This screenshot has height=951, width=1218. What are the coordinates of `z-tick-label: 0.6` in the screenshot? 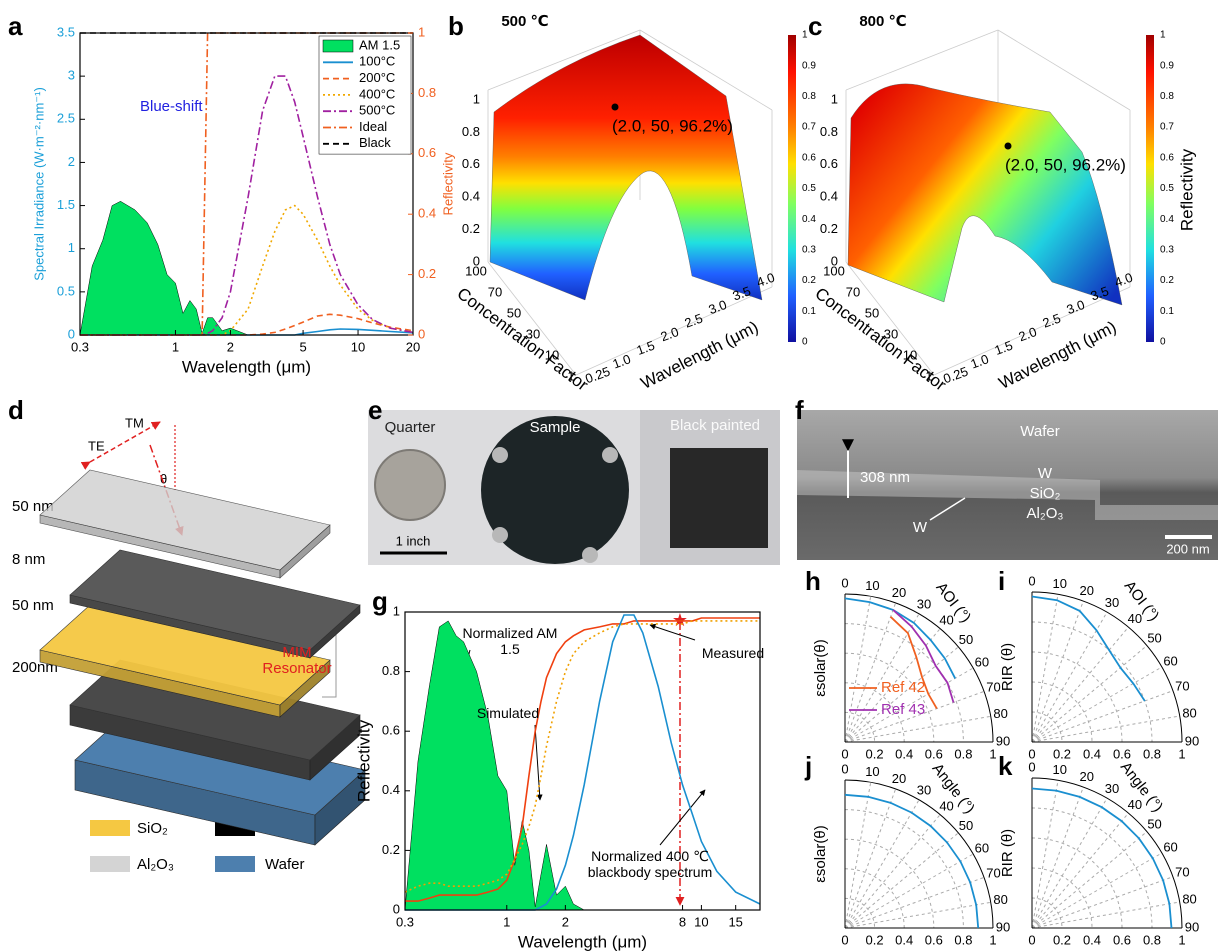 It's located at (471, 163).